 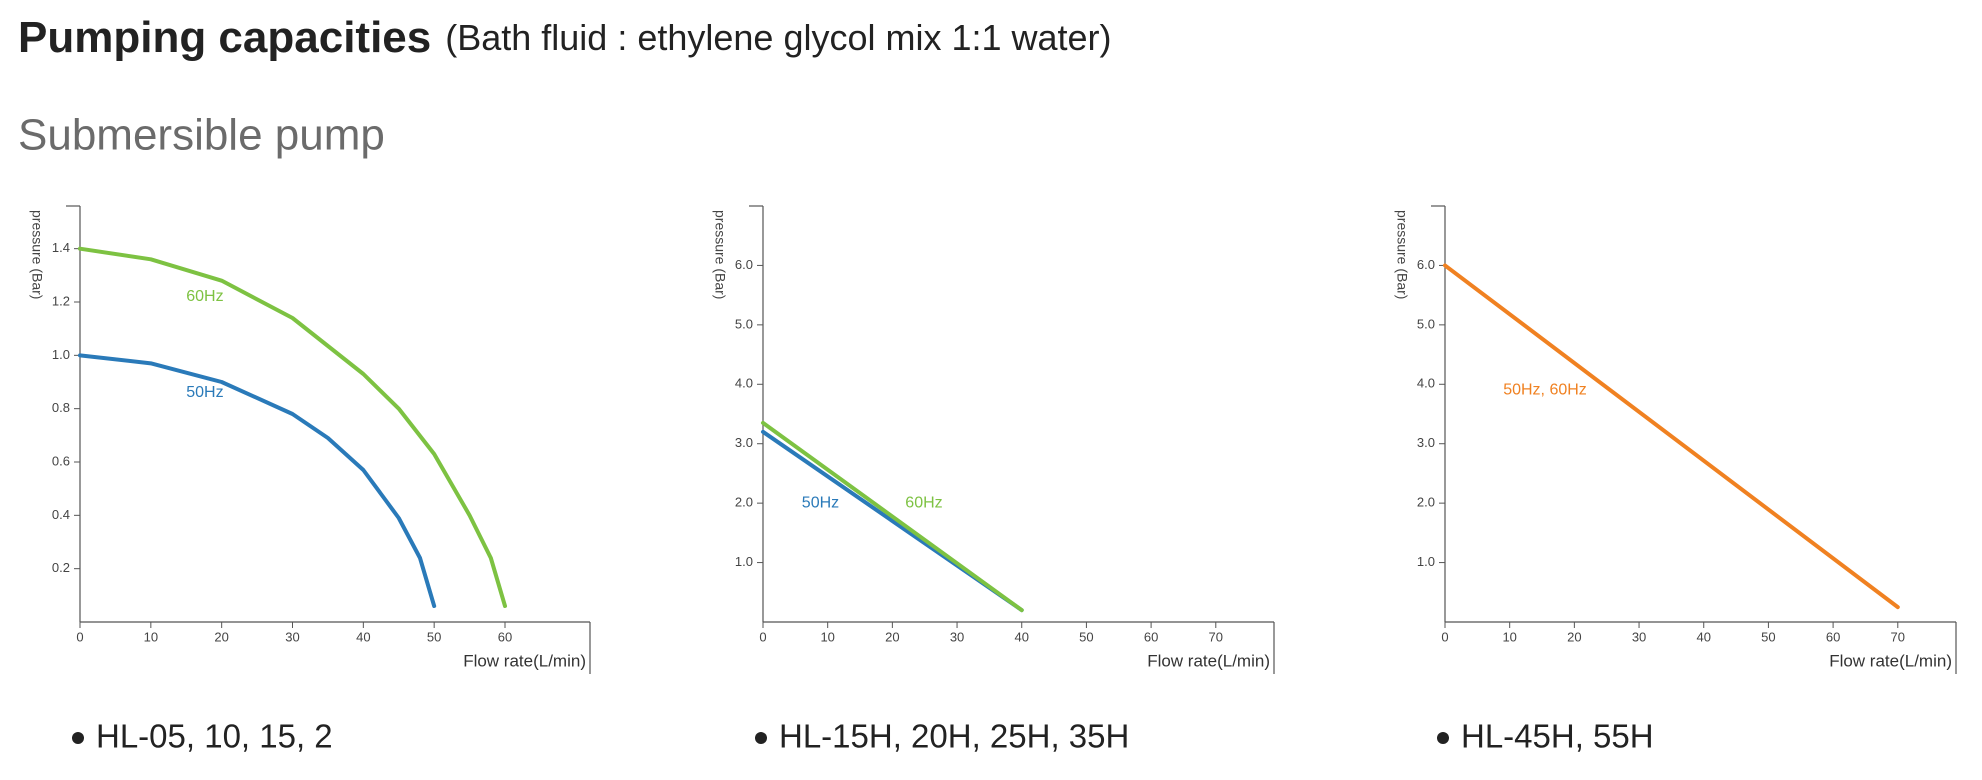 What do you see at coordinates (61, 567) in the screenshot?
I see `y-tick-label: 0.2` at bounding box center [61, 567].